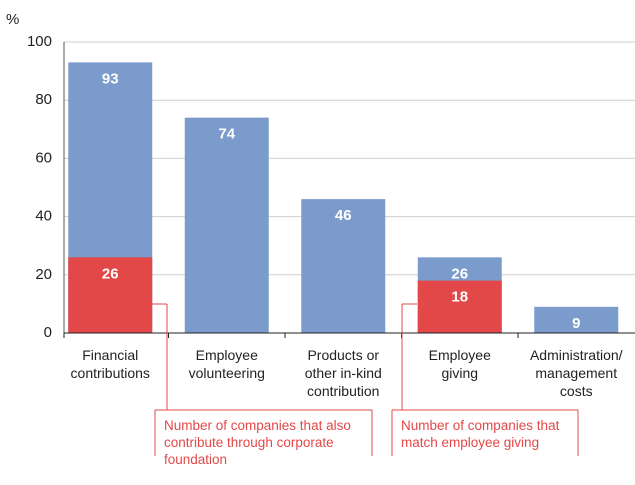 The image size is (635, 485). What do you see at coordinates (43, 157) in the screenshot?
I see `y-tick-label: 60` at bounding box center [43, 157].